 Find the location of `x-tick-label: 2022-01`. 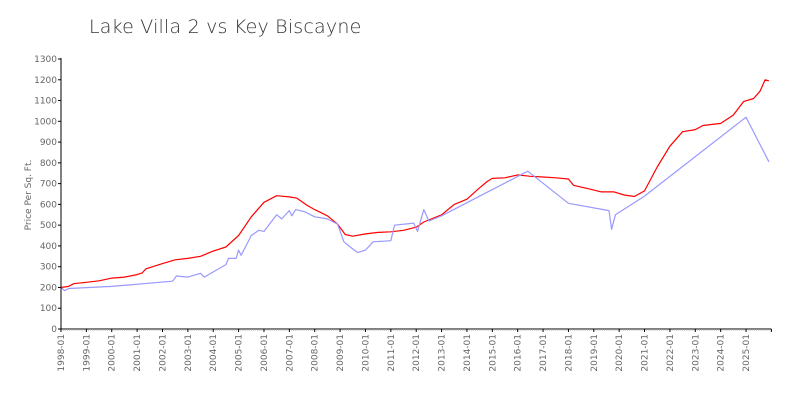

x-tick-label: 2022-01 is located at coordinates (671, 353).